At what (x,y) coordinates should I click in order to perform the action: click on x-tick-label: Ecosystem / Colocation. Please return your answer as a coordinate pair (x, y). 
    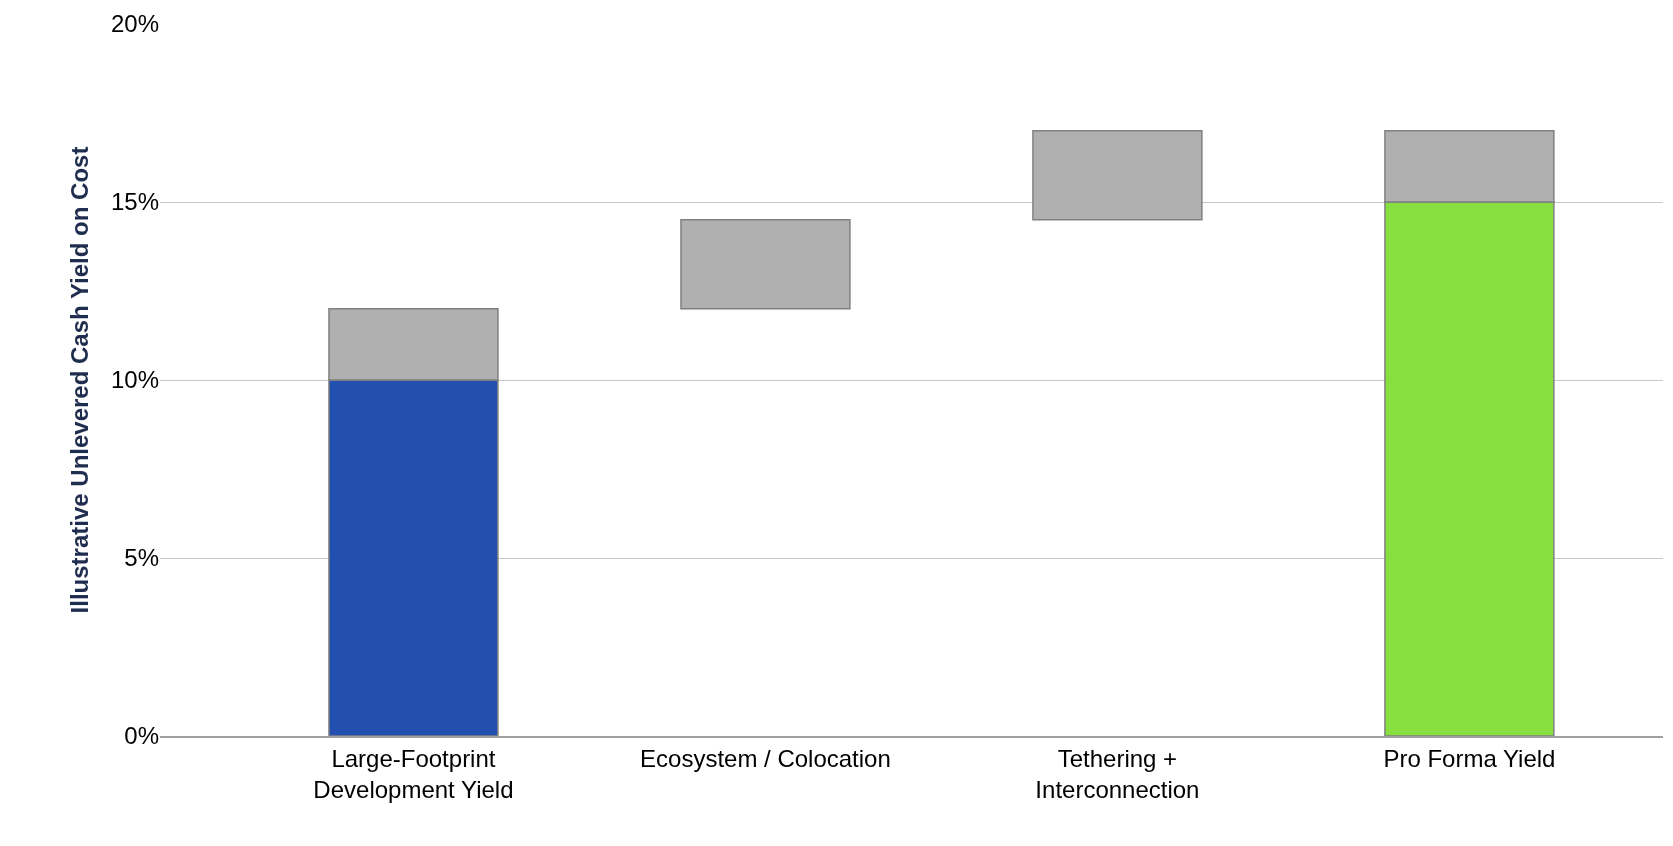
    Looking at the image, I should click on (765, 758).